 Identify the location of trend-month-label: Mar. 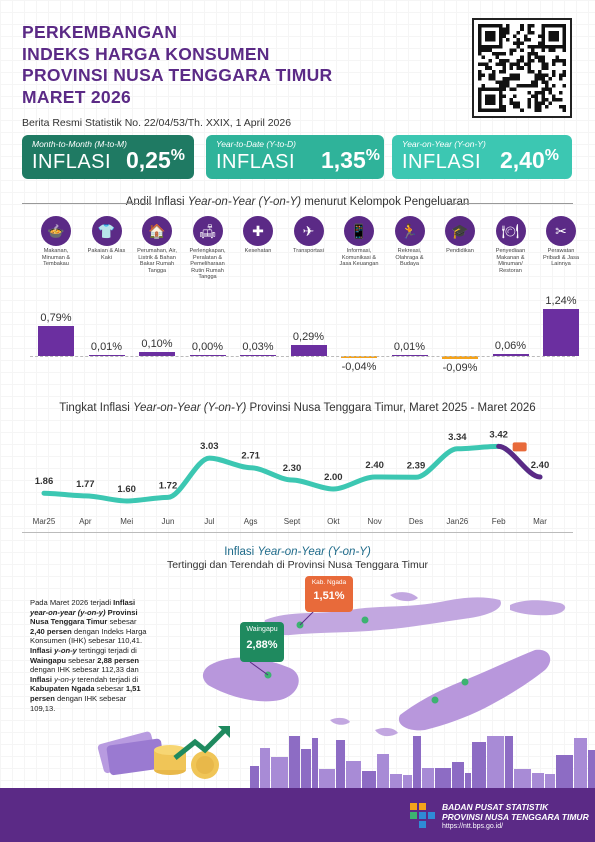
(540, 521).